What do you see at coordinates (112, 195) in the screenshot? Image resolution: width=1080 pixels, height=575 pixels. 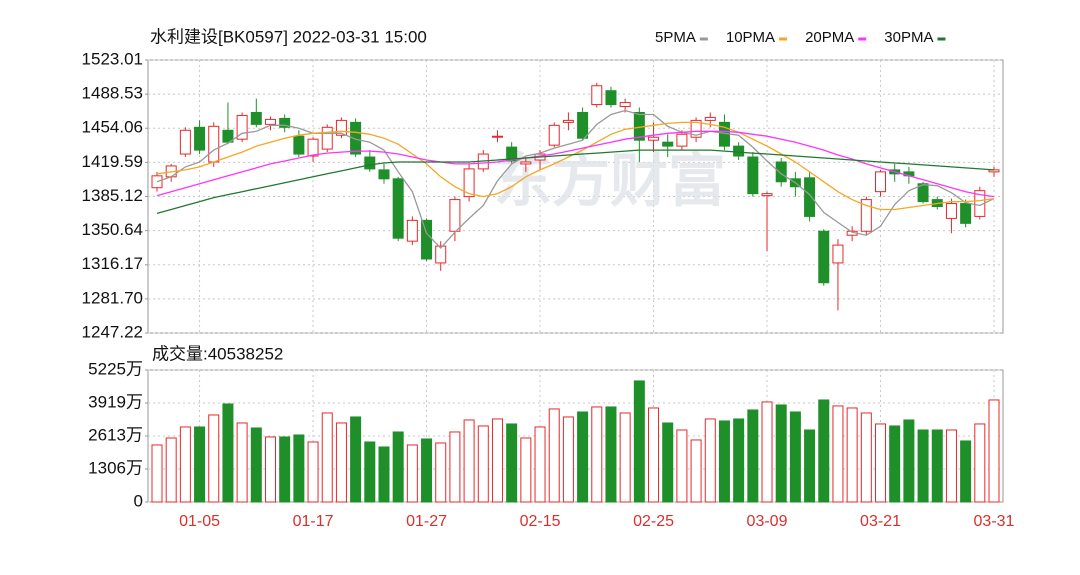 I see `y-tick-label: 1385.12` at bounding box center [112, 195].